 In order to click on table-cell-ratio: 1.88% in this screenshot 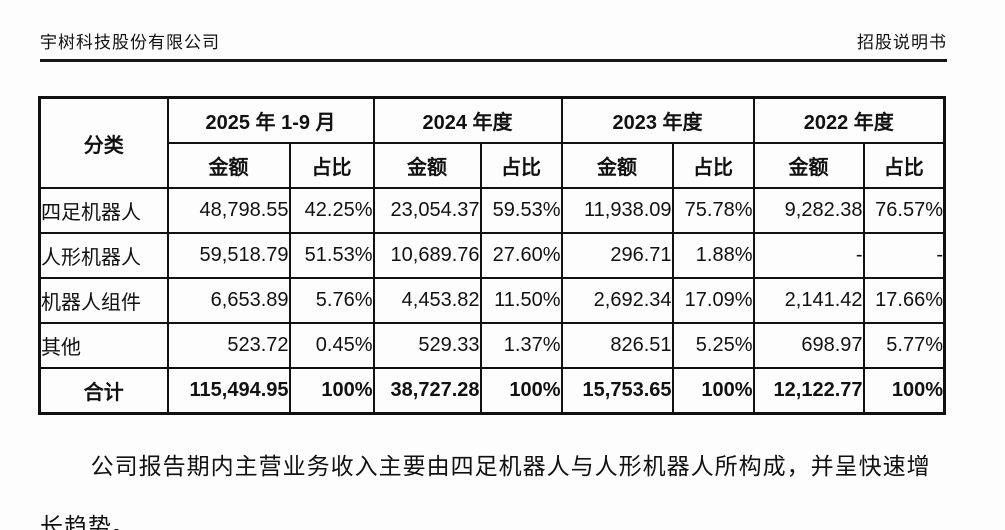, I will do `click(713, 255)`.